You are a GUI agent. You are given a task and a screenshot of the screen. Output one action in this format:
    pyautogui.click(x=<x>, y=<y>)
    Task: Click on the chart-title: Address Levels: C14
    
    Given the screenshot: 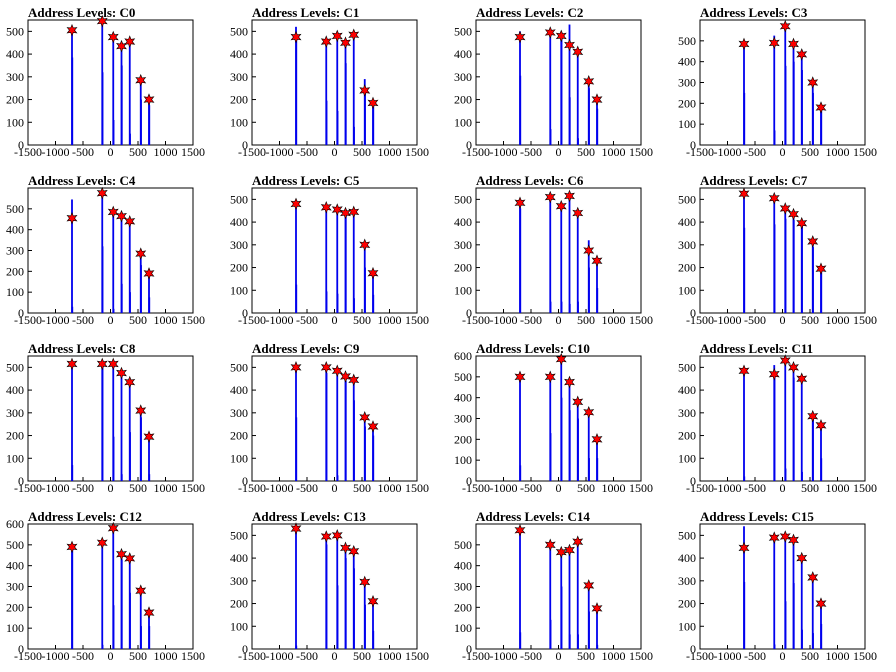 What is the action you would take?
    pyautogui.click(x=533, y=516)
    